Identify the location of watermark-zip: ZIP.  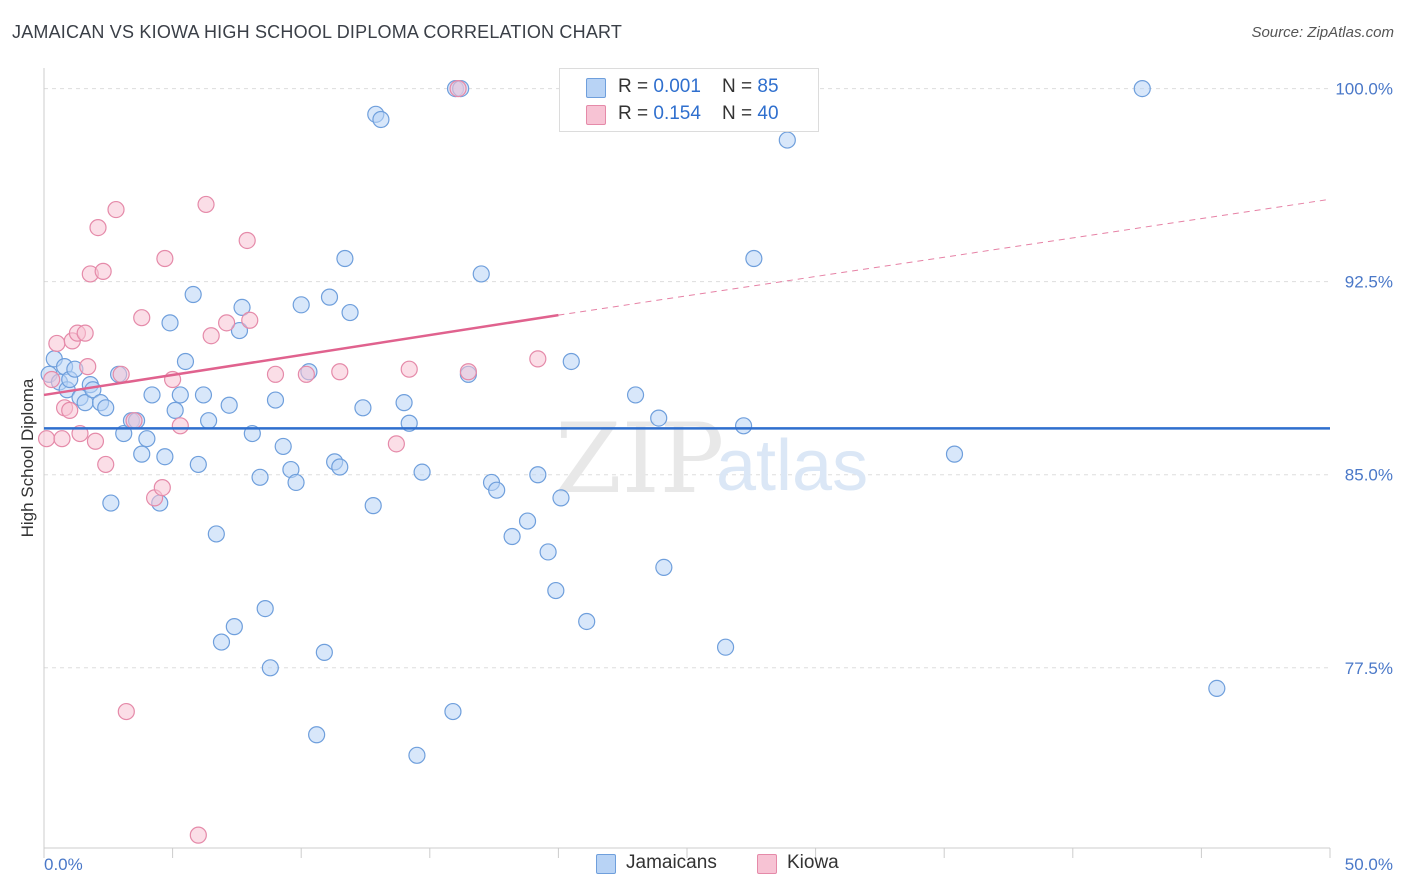
(639, 459).